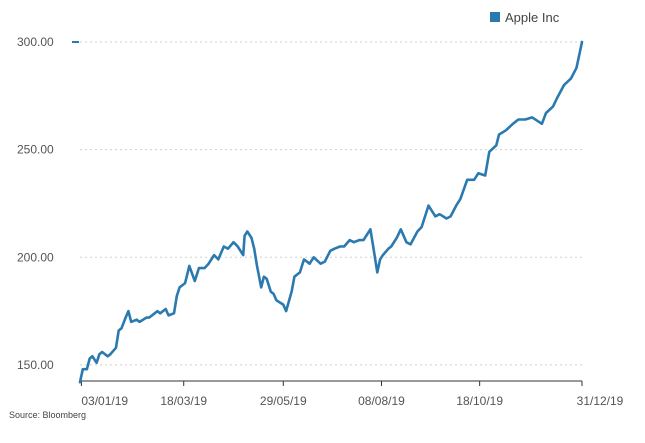  I want to click on y-tick-label: 250.00, so click(35, 150).